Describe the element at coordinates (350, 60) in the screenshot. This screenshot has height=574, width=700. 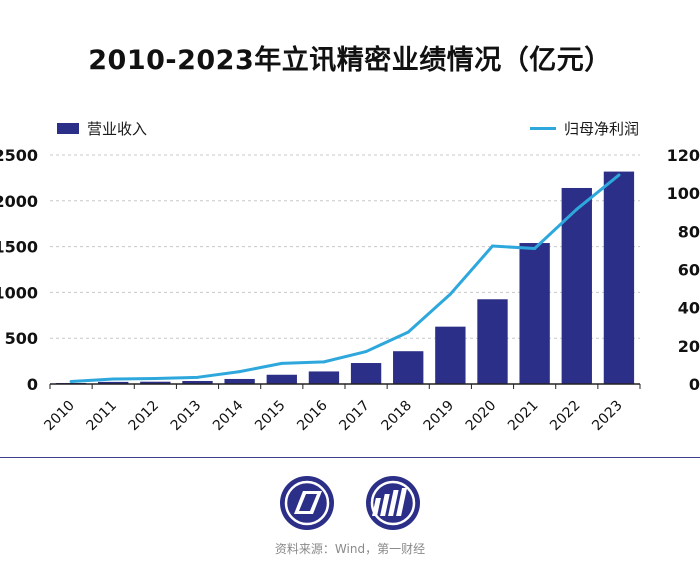
I see `chart-title: 2010-2023年立讯精密业绩情况（亿元）` at that location.